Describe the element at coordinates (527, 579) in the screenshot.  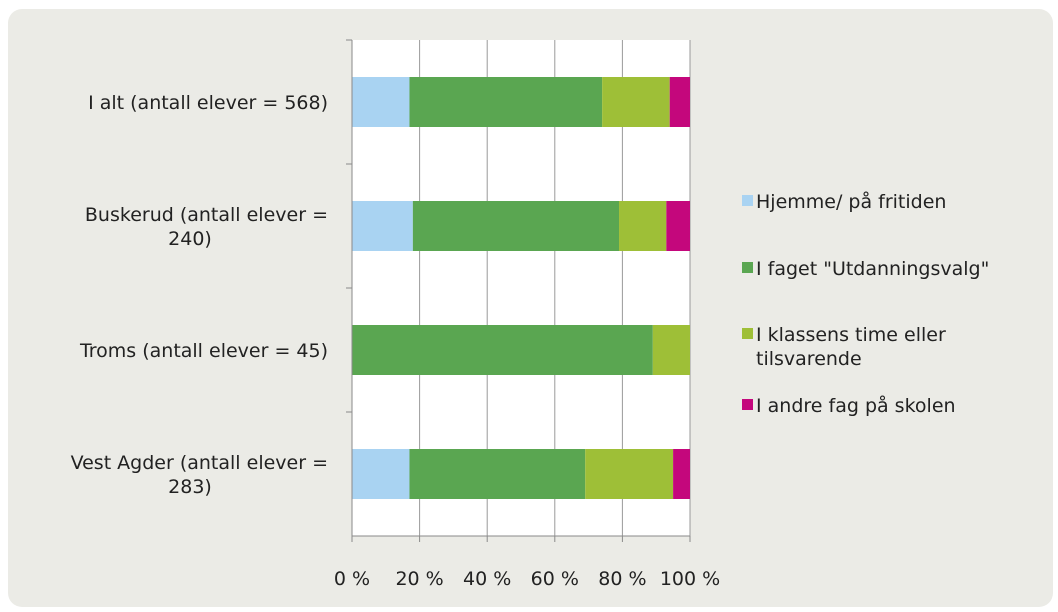
I see `x-tick-labels: 0 % 20 % 40 % 60 % 80 % 100 %` at that location.